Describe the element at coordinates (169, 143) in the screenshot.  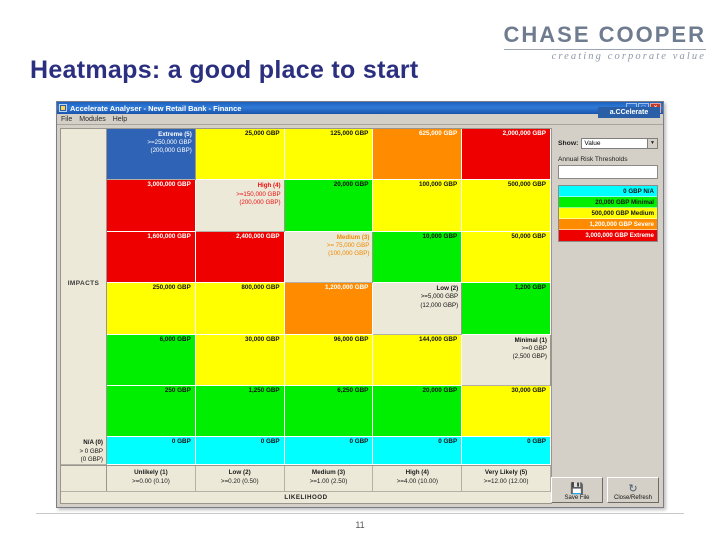
I see `row-header-line2: >=250,000 GBP` at that location.